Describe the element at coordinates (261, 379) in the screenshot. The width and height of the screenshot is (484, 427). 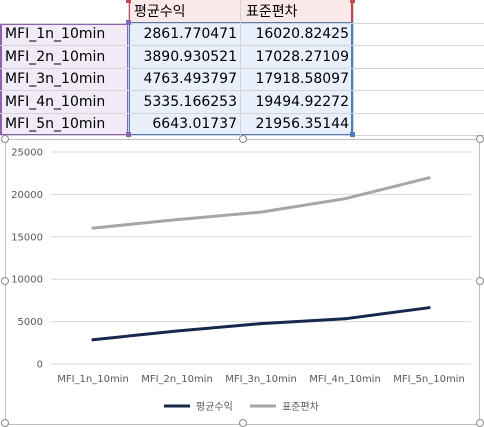
I see `x-tick-label: MFI_3n_10min` at that location.